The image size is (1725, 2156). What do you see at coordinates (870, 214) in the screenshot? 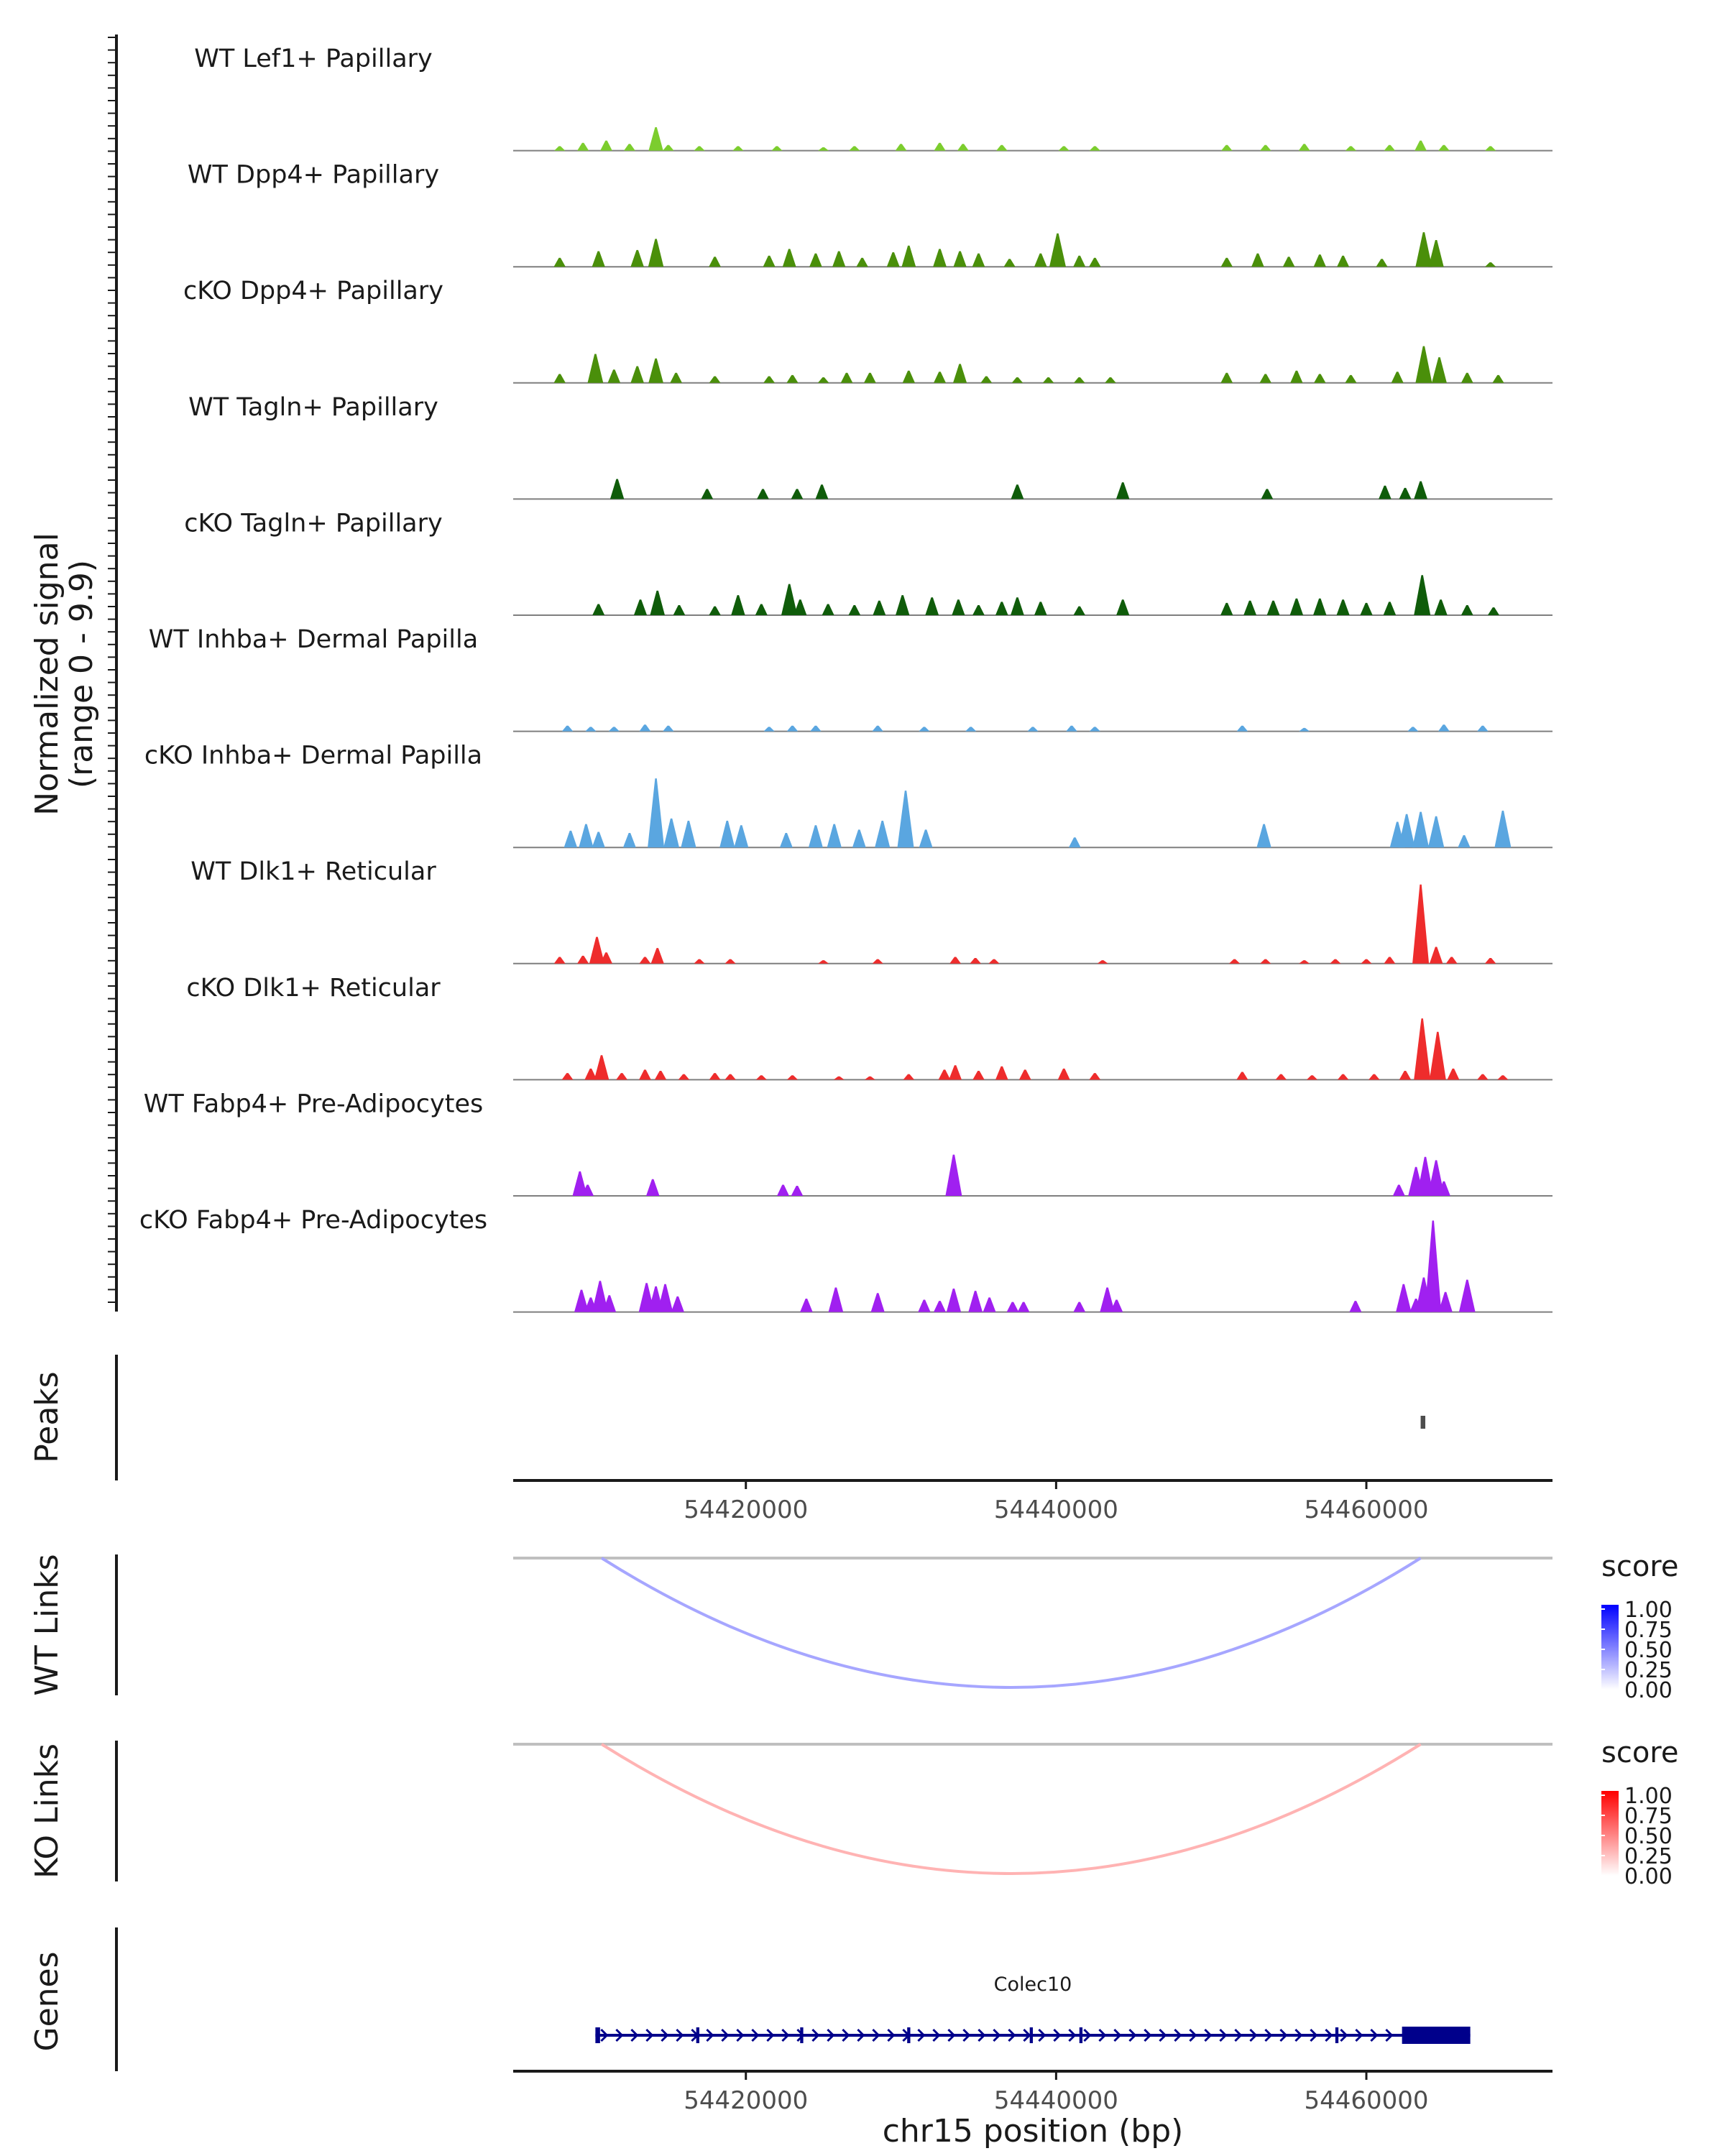
I see `track-1: WT Dpp4+ Papillary` at bounding box center [870, 214].